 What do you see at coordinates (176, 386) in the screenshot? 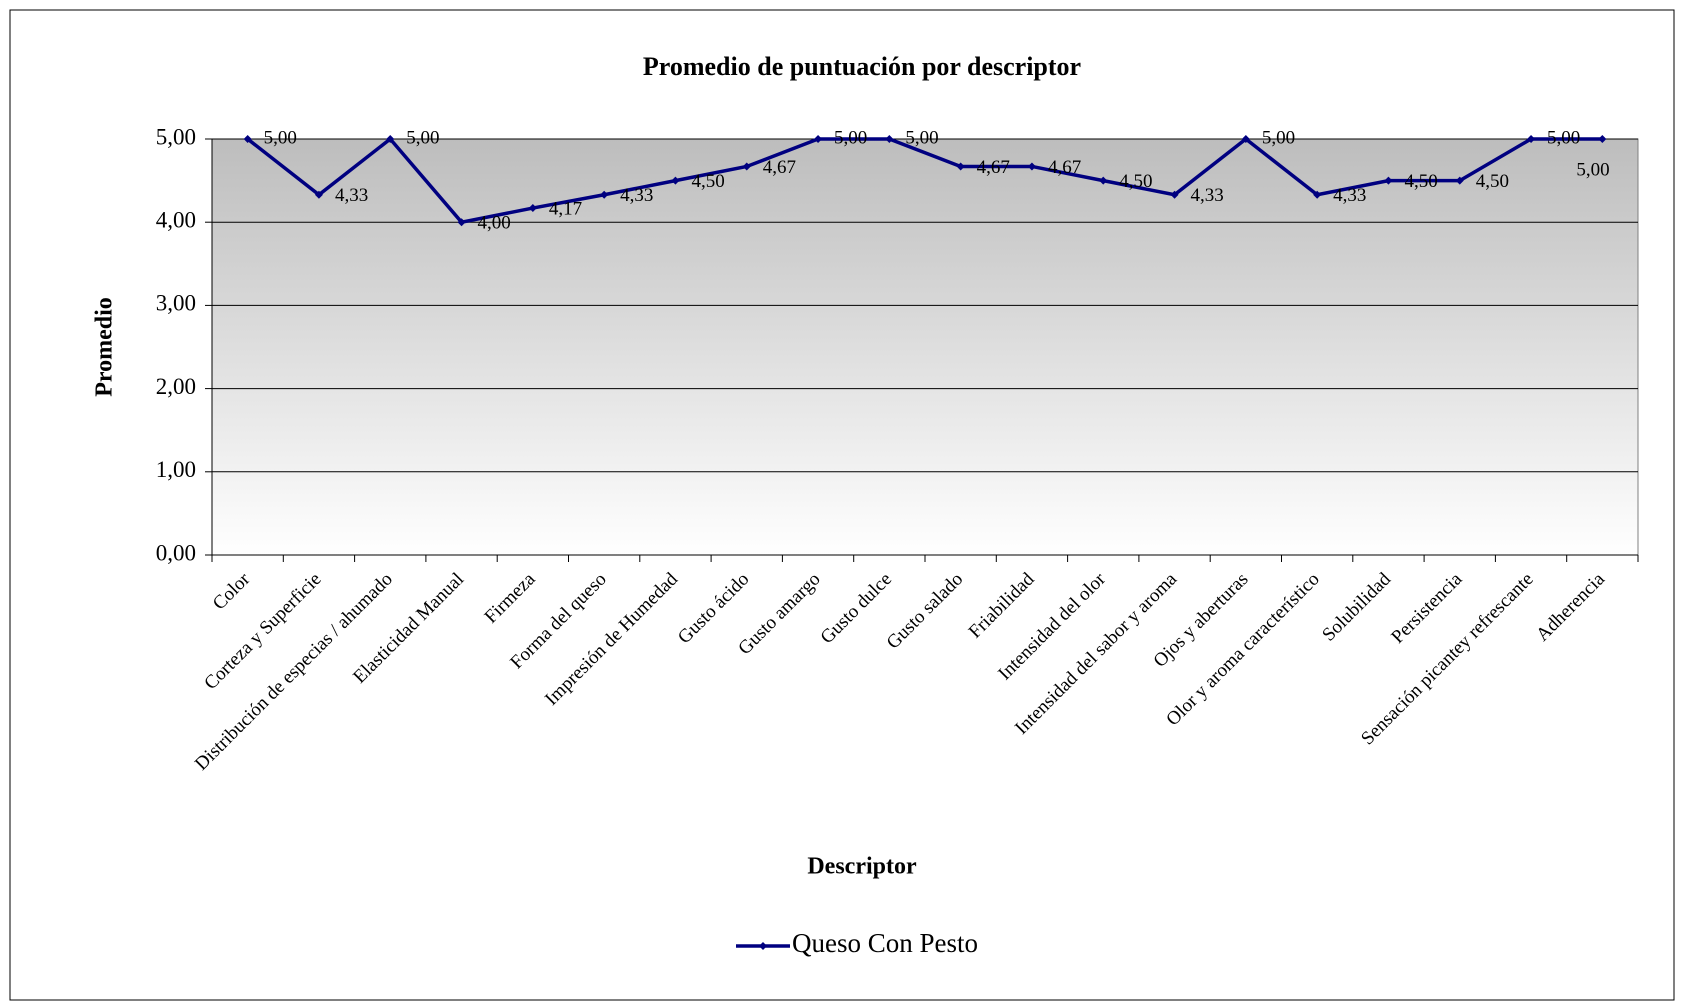
I see `y-tick-label: 2,00` at bounding box center [176, 386].